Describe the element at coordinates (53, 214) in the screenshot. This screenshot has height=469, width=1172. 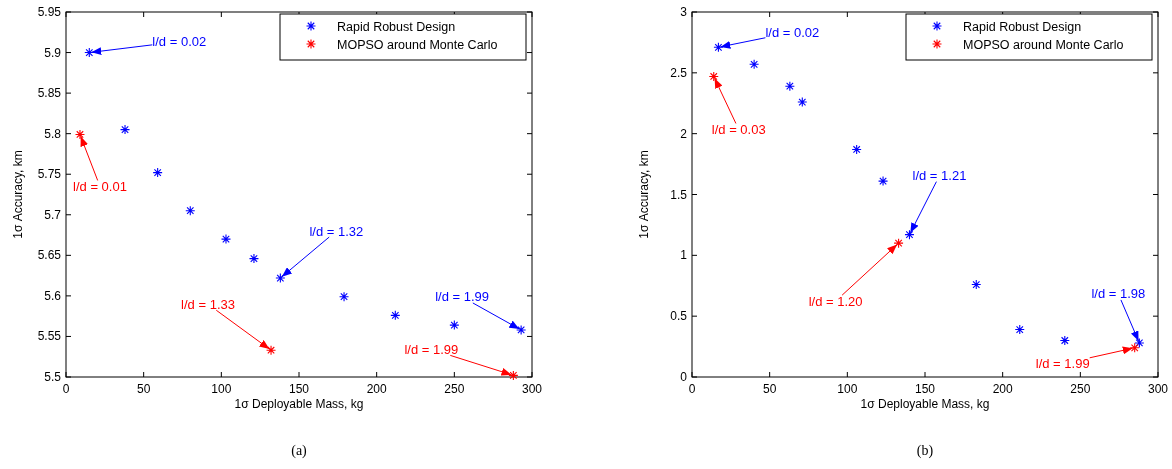
I see `y-tick-label: 5.7` at that location.